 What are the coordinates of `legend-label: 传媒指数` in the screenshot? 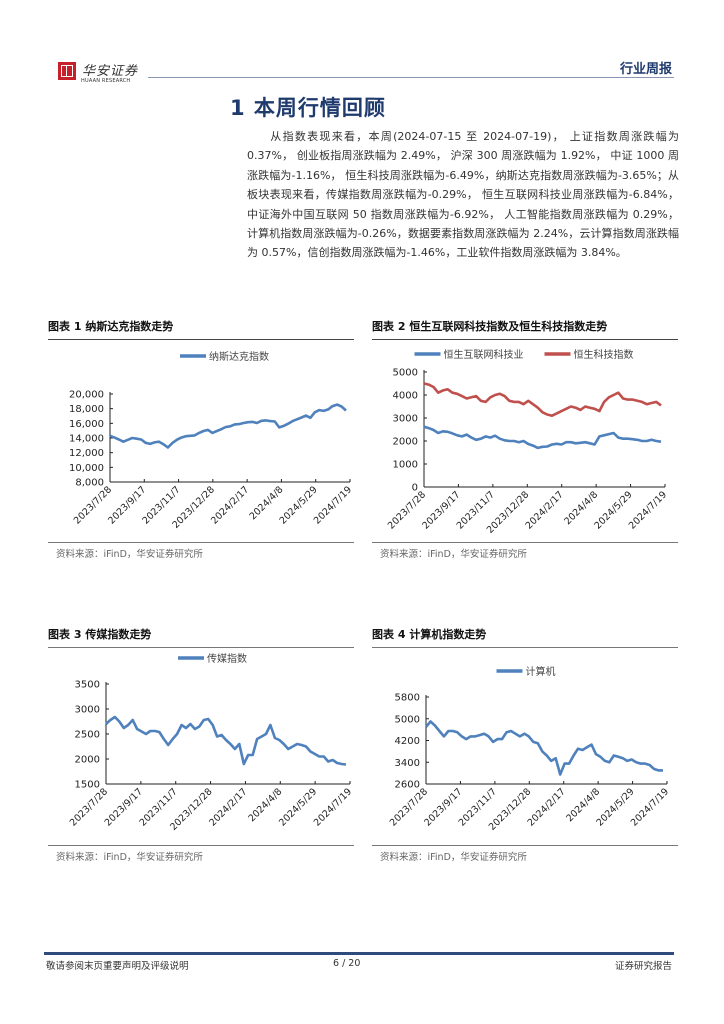 It's located at (227, 658).